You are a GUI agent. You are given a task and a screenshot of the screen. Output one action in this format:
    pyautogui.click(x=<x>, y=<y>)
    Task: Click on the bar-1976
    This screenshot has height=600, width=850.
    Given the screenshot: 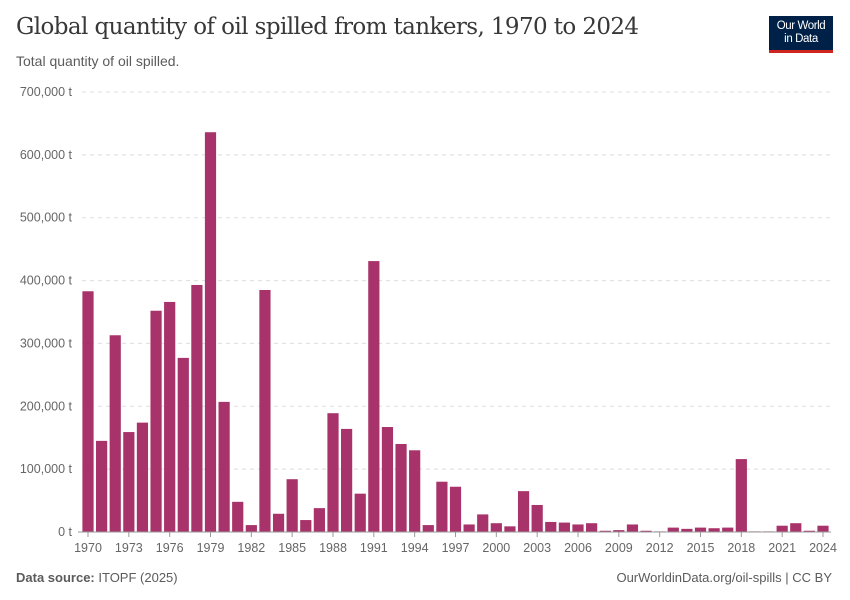 What is the action you would take?
    pyautogui.click(x=170, y=416)
    